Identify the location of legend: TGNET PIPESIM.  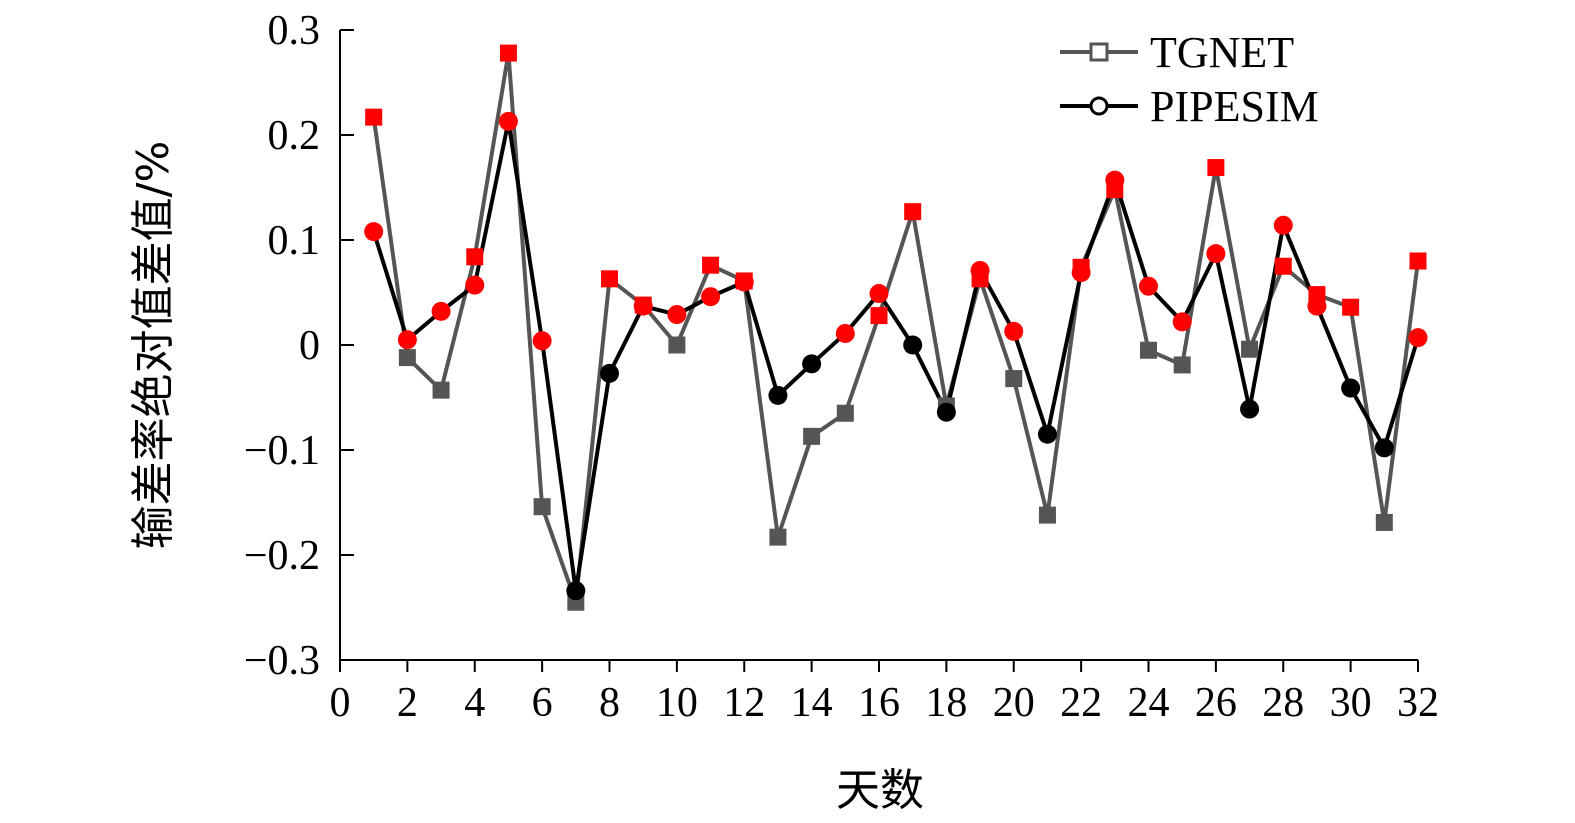
(1189, 79).